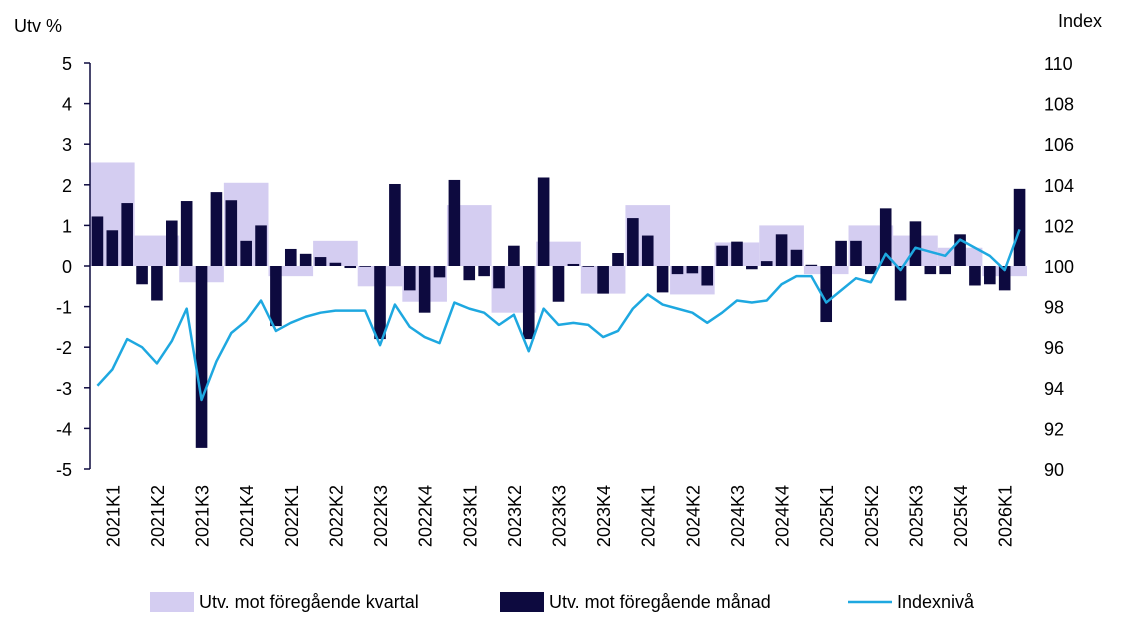  What do you see at coordinates (649, 516) in the screenshot?
I see `x-tick-label: 2024K1` at bounding box center [649, 516].